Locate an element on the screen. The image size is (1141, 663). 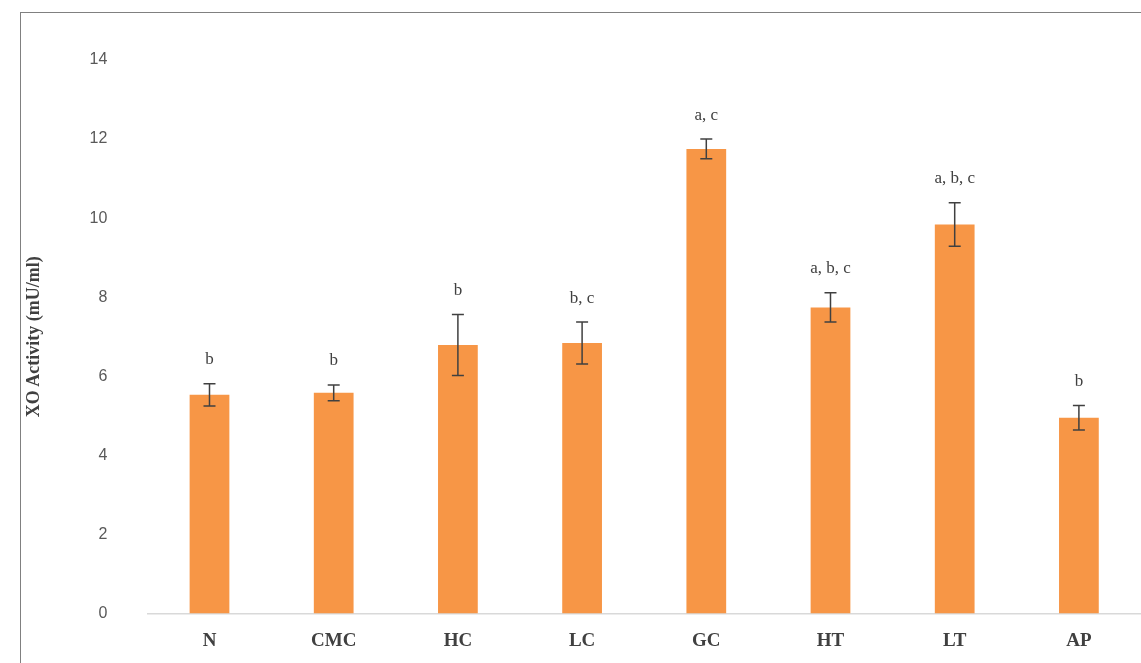
x-tick-label: HT is located at coordinates (830, 639).